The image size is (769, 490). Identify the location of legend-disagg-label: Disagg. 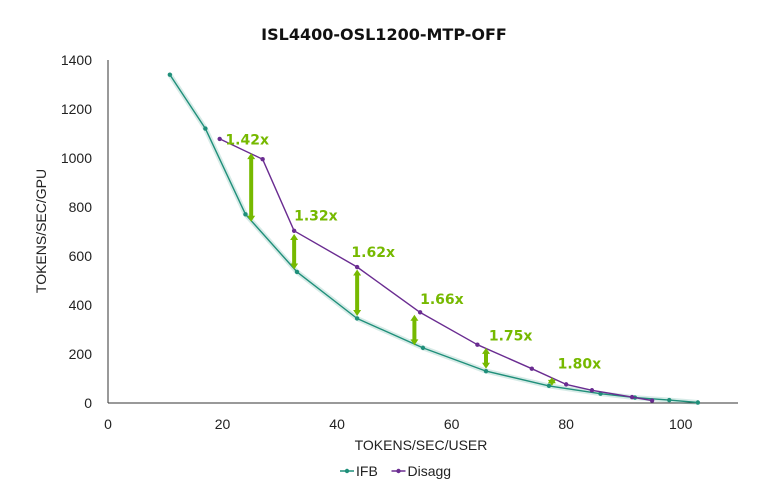
(430, 471).